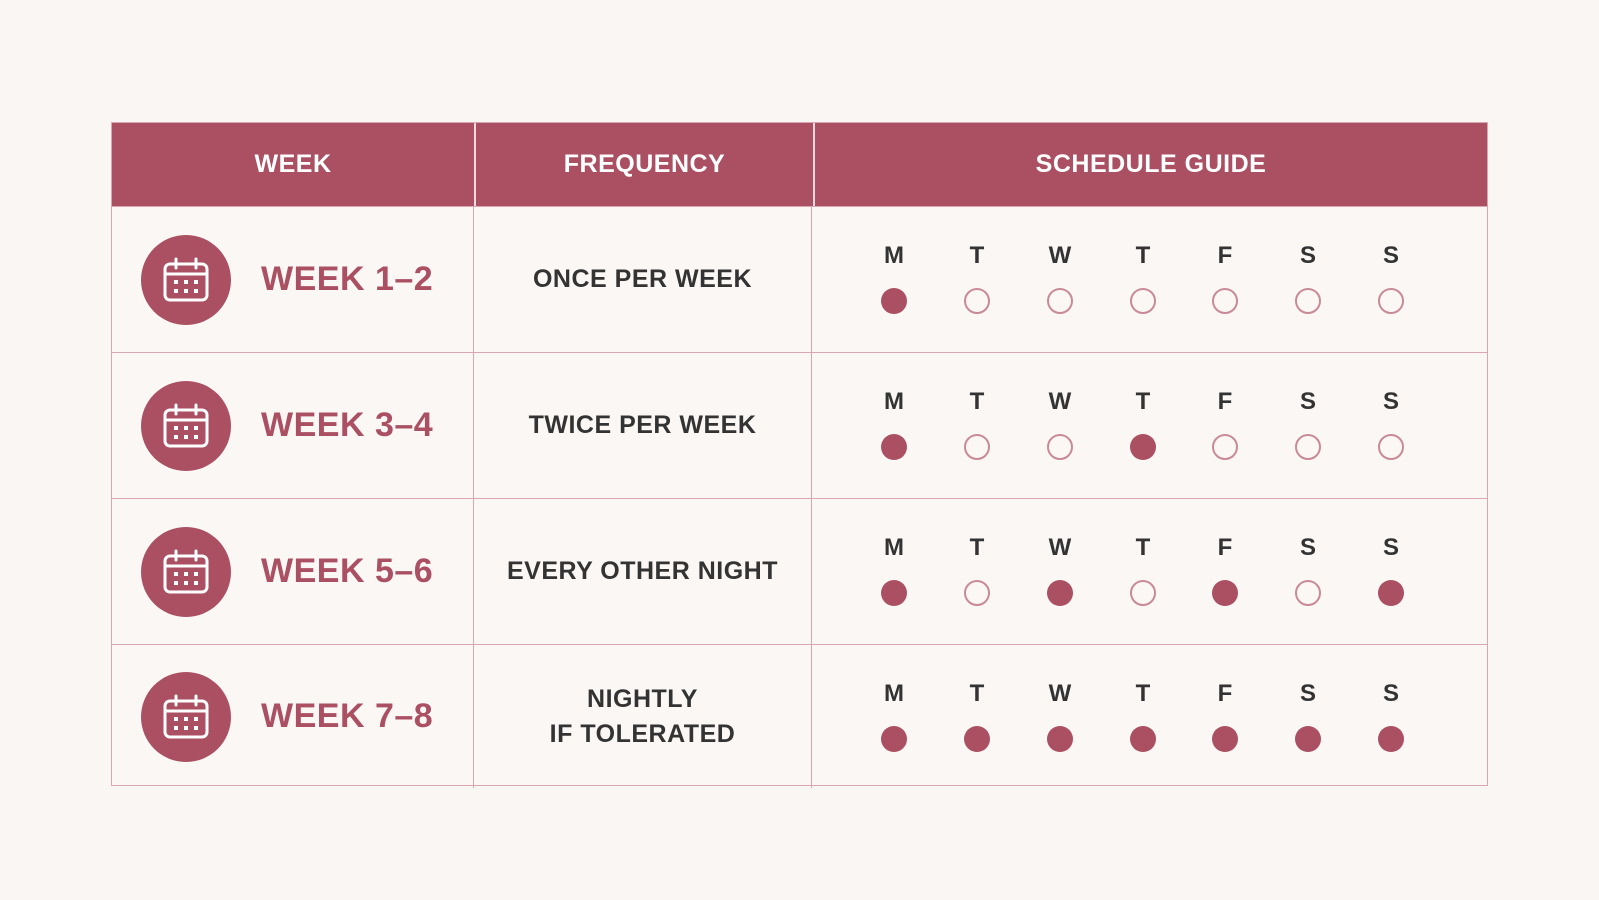  I want to click on frequency-cell: ONCE PER WEEK, so click(643, 279).